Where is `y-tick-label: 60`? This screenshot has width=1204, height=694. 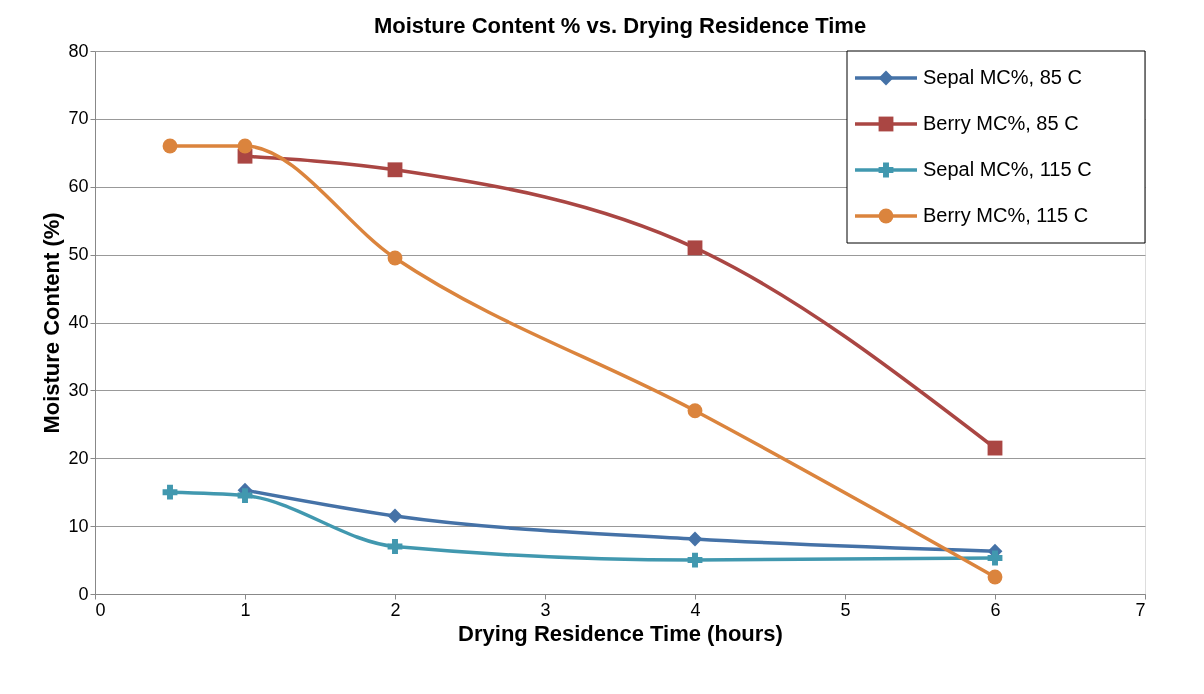 y-tick-label: 60 is located at coordinates (78, 186).